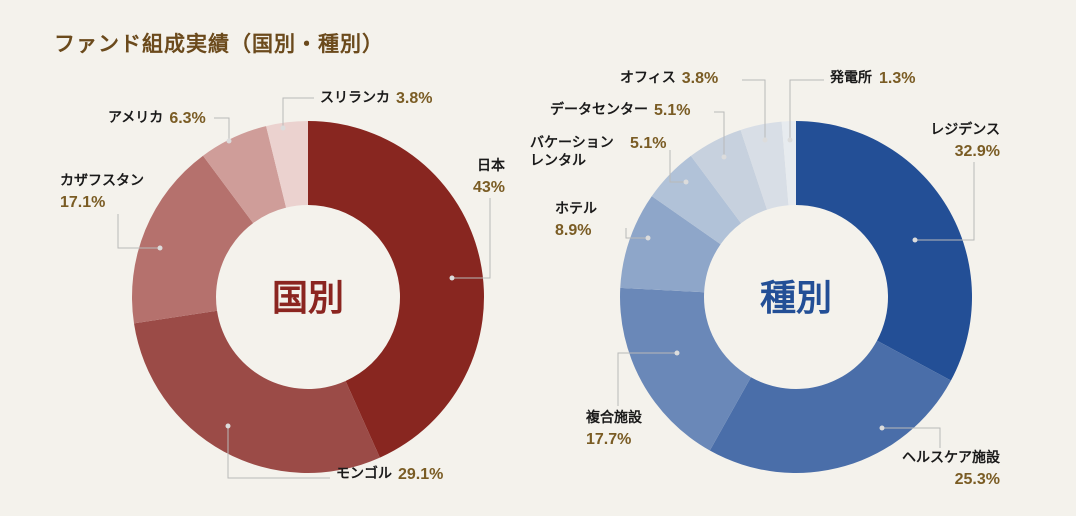  Describe the element at coordinates (102, 181) in the screenshot. I see `category-label-0-2: カザフスタン` at that location.